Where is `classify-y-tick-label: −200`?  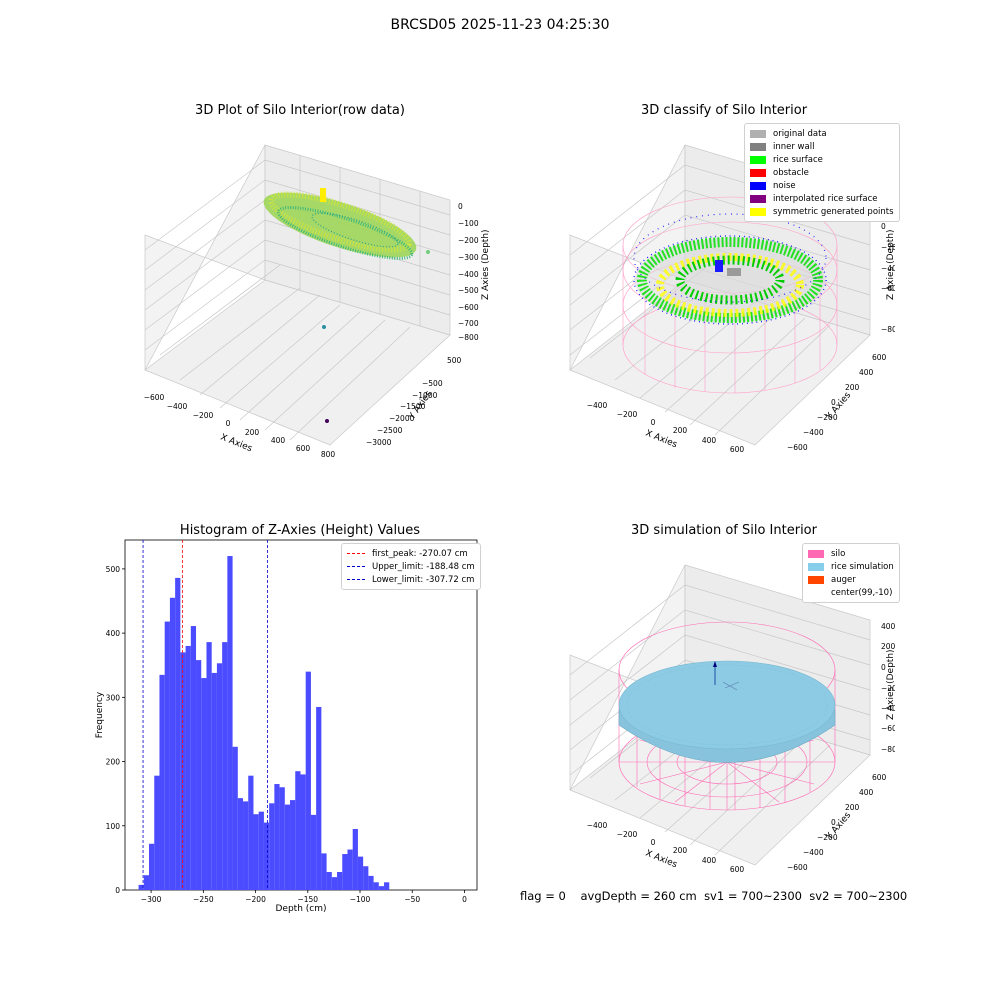 classify-y-tick-label: −200 is located at coordinates (827, 417).